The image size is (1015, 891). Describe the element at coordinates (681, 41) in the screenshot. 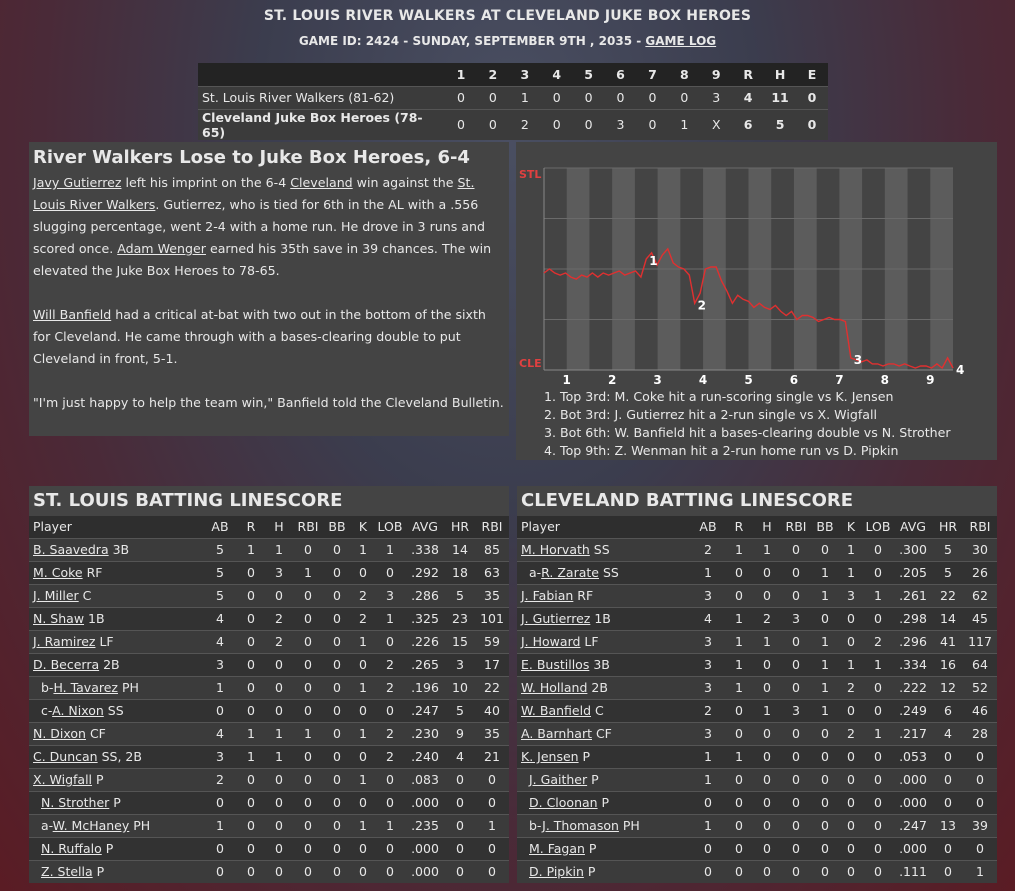

I see `game-log-link: GAME LOG` at that location.